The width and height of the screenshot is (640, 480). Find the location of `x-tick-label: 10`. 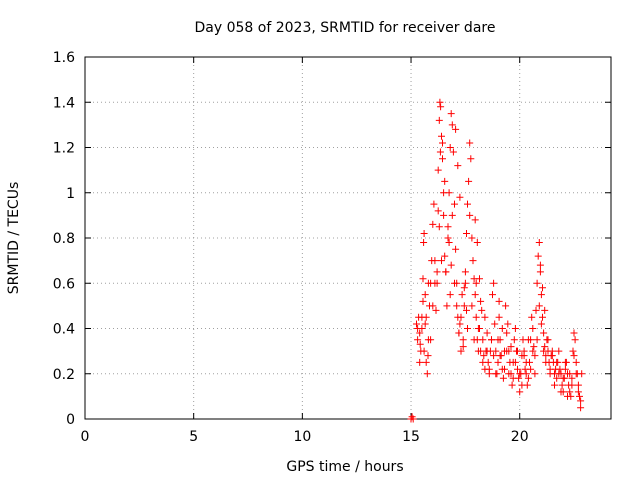

x-tick-label: 10 is located at coordinates (302, 437).